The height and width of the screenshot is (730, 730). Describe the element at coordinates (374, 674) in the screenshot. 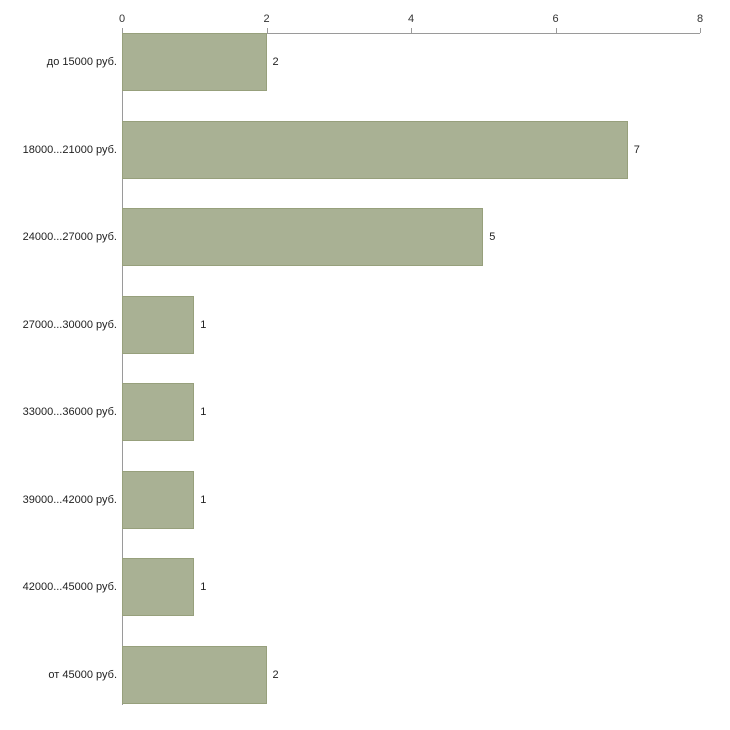

I see `bar-row: от 45000 руб. 2` at that location.